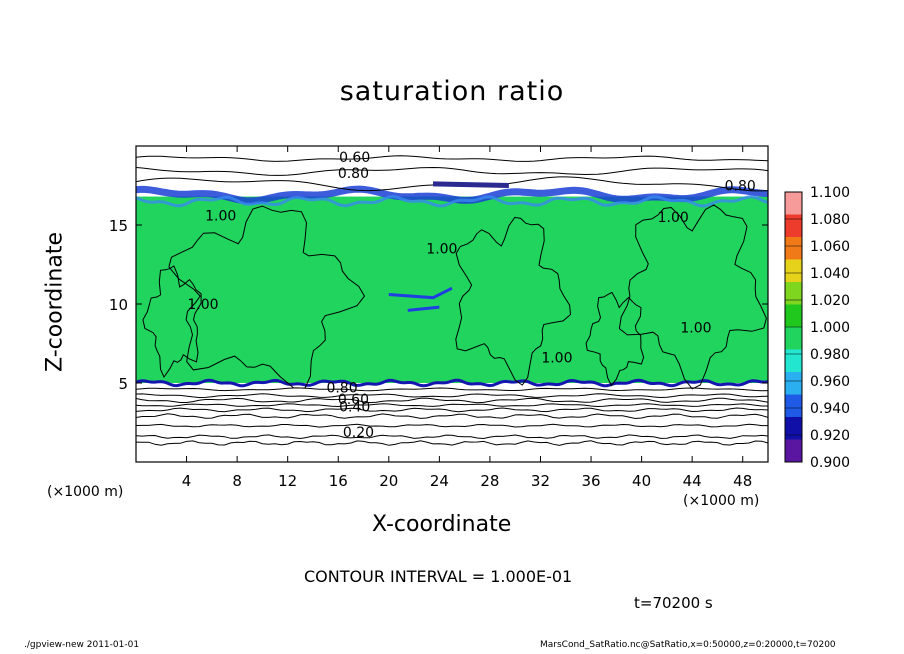  I want to click on colorbar-label: 0.940, so click(830, 409).